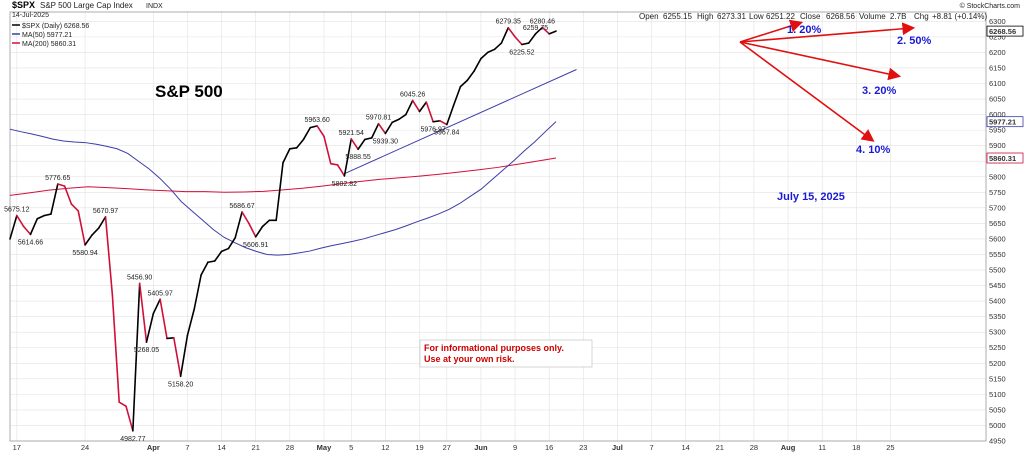  What do you see at coordinates (55, 26) in the screenshot?
I see `legend-label-price: $SPX (Daily) 6268.56` at bounding box center [55, 26].